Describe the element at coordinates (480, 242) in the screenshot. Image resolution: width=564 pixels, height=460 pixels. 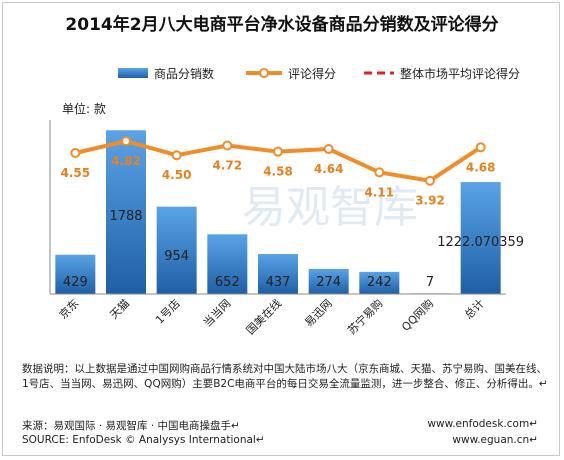
I see `bar-label-8: 1222.070359` at that location.